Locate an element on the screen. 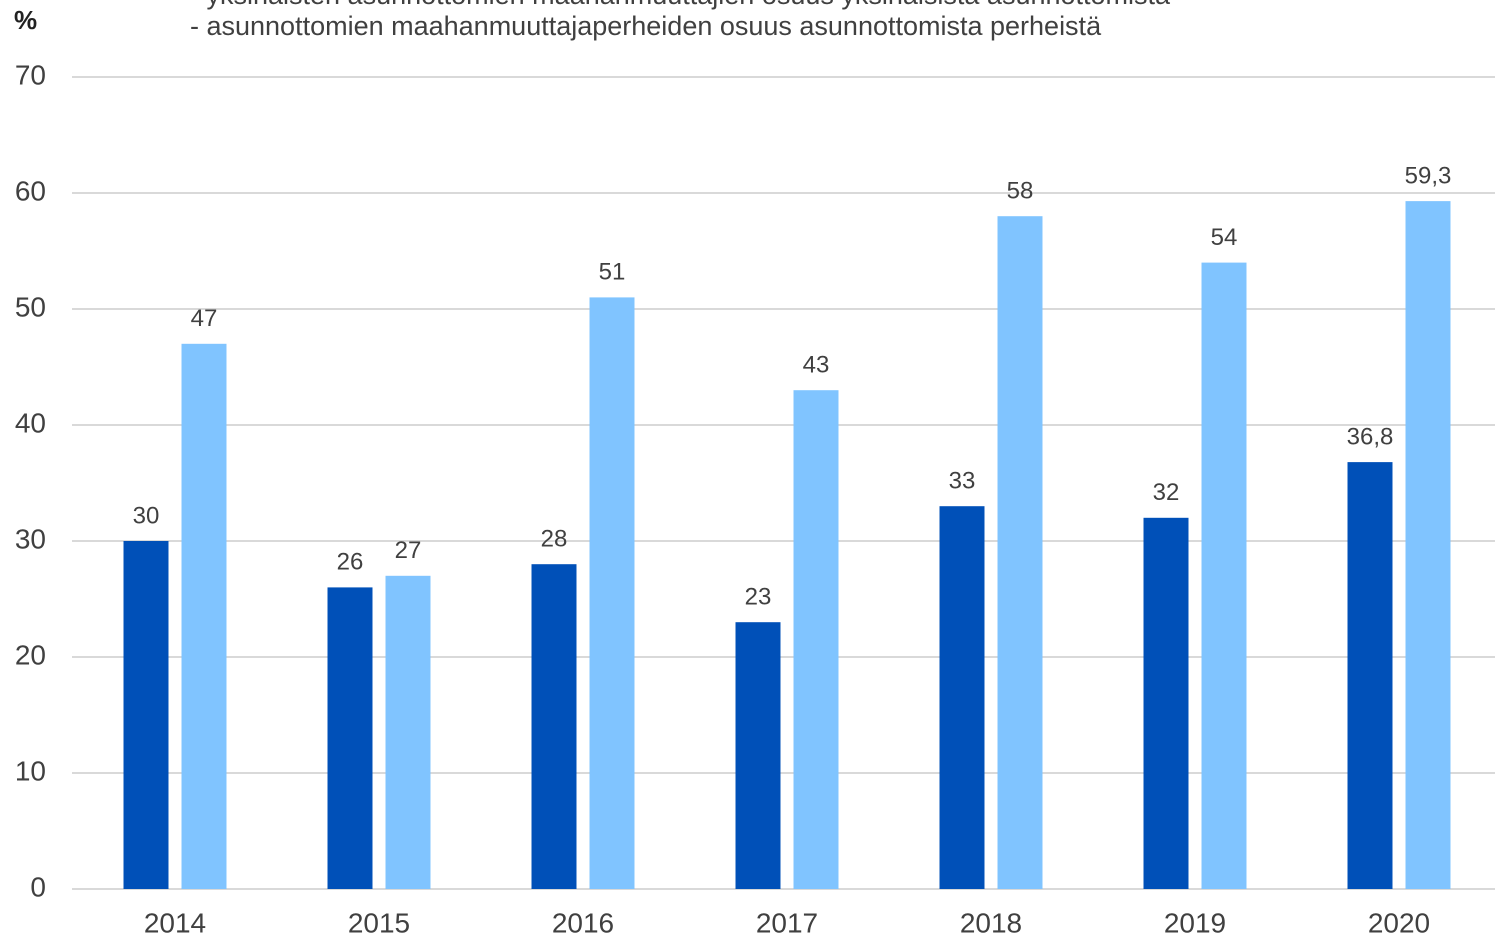  data-label: 36,8 is located at coordinates (1370, 436).